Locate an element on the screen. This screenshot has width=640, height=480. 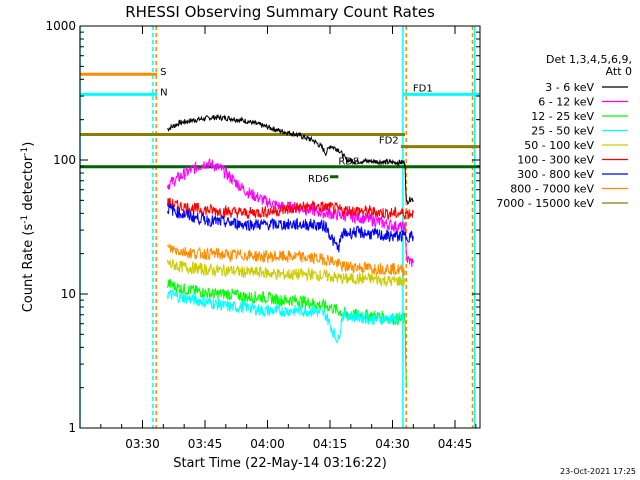
x-tick-label-2: 04:00 is located at coordinates (267, 444).